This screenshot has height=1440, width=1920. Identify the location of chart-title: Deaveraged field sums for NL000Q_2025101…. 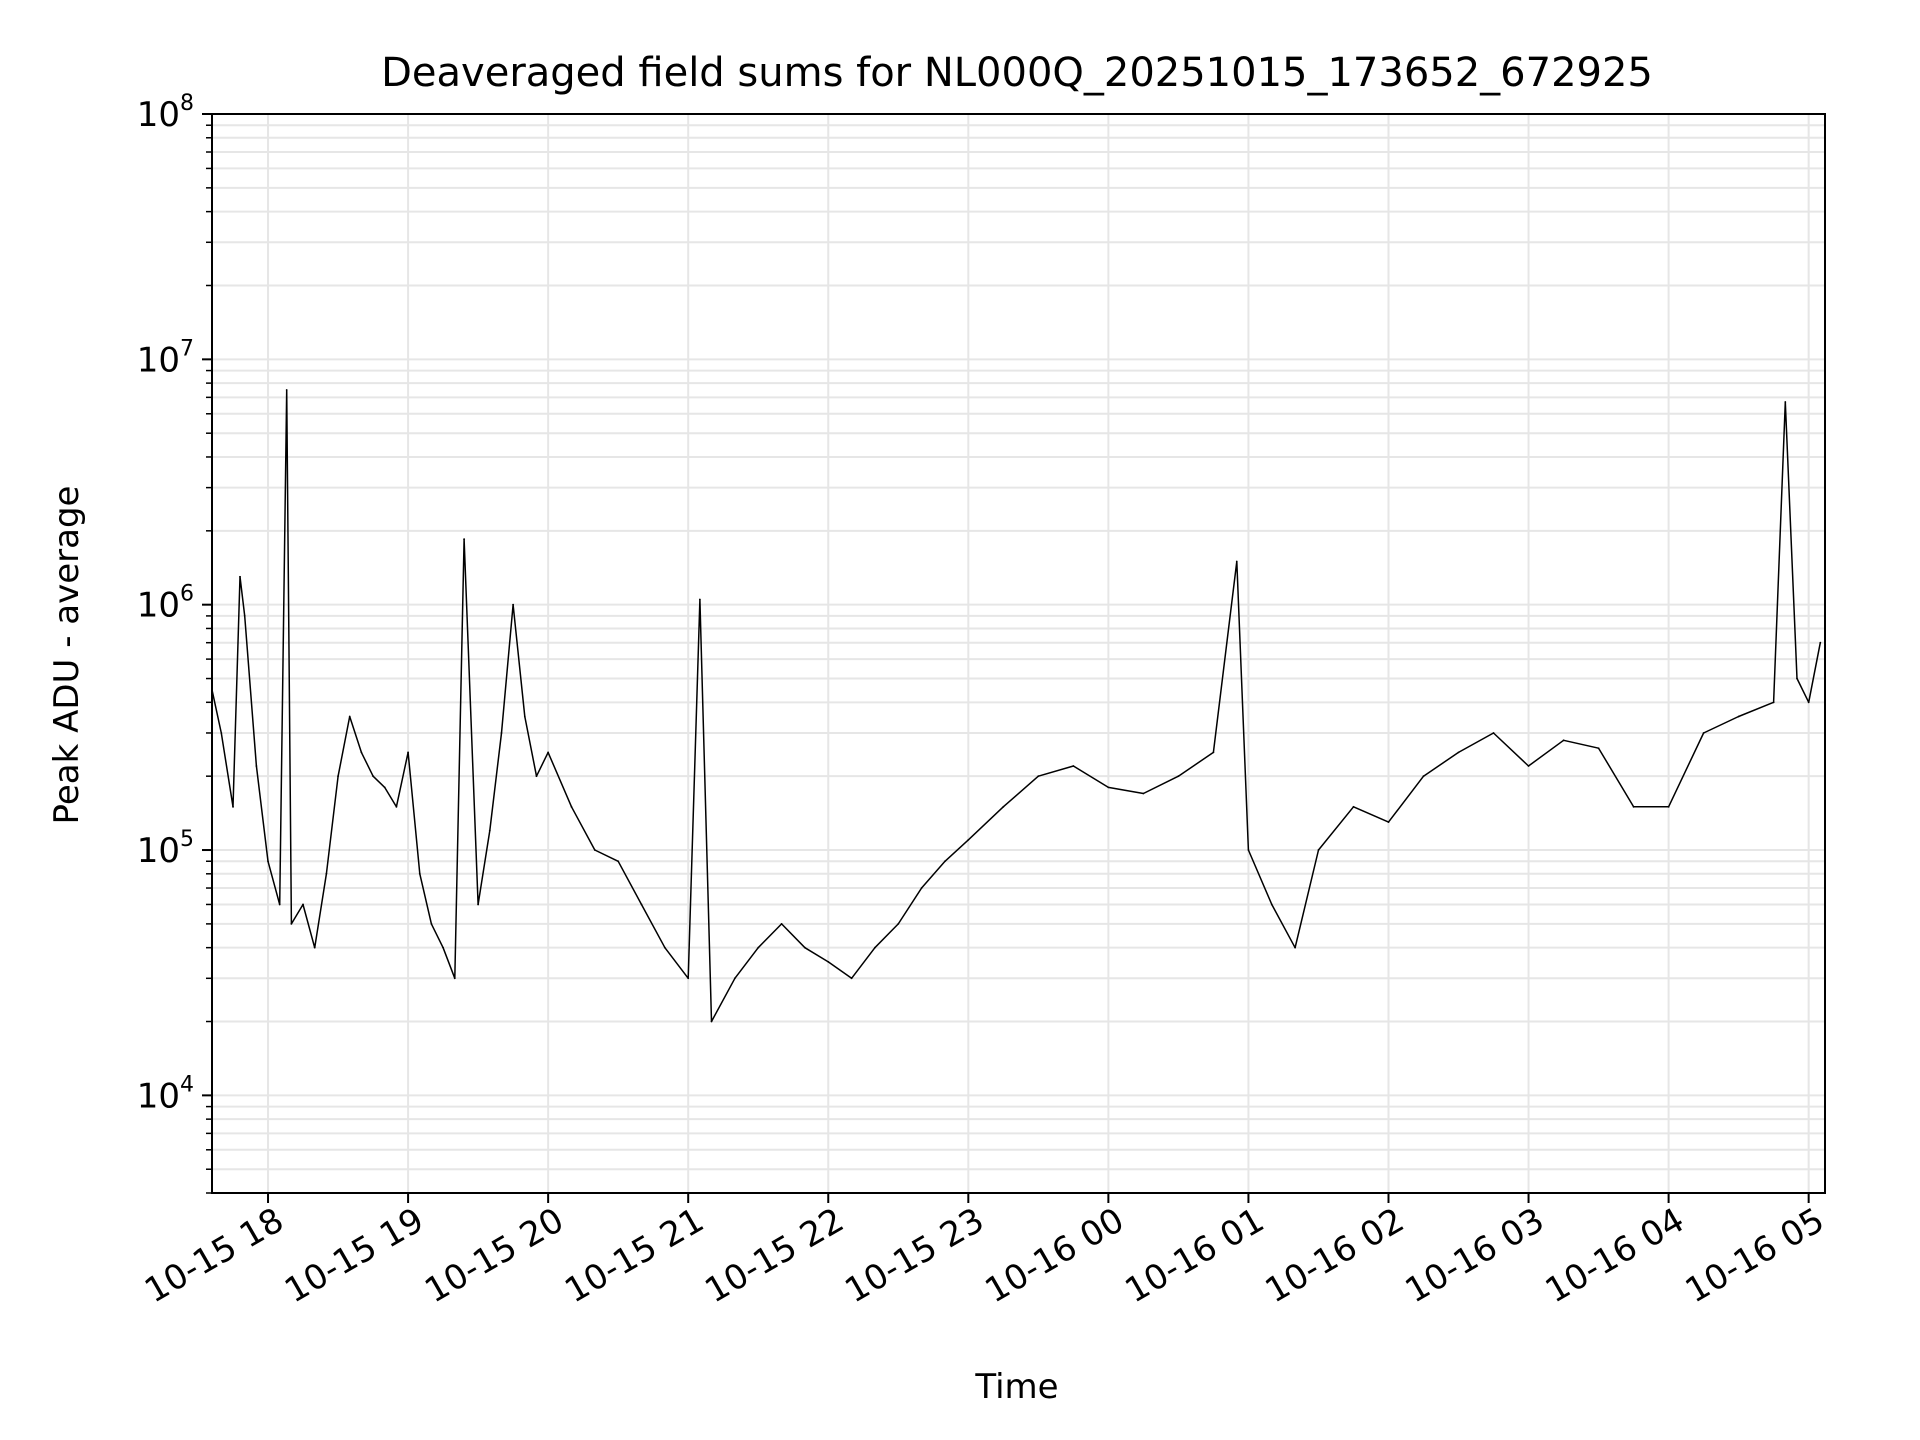
(1017, 73).